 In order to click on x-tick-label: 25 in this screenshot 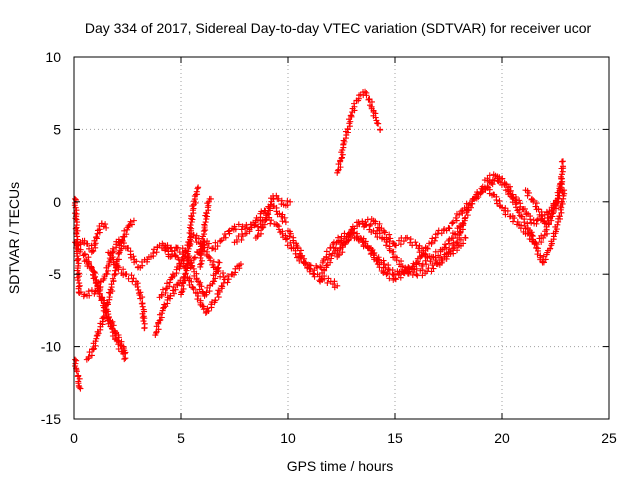, I will do `click(609, 438)`.